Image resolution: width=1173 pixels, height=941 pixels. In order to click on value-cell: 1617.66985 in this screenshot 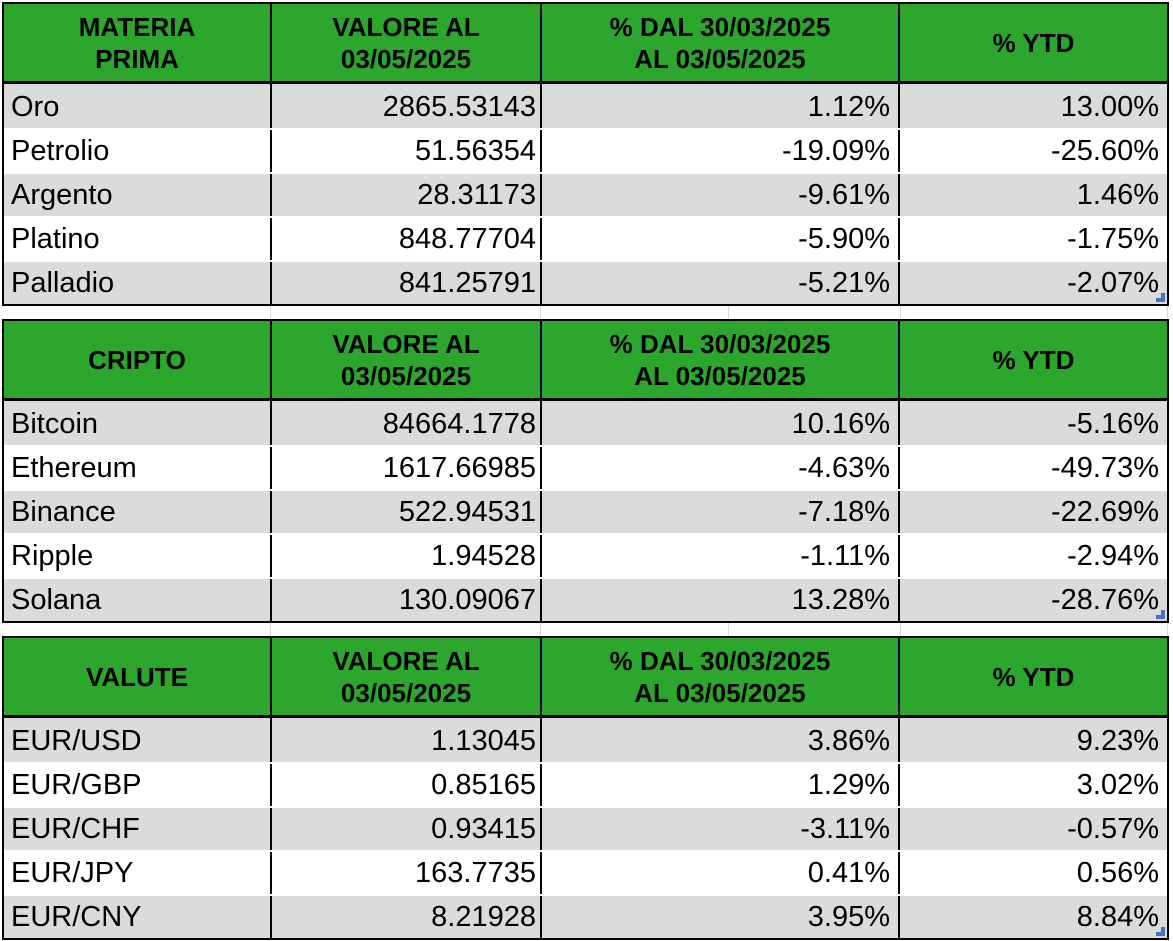, I will do `click(405, 468)`.